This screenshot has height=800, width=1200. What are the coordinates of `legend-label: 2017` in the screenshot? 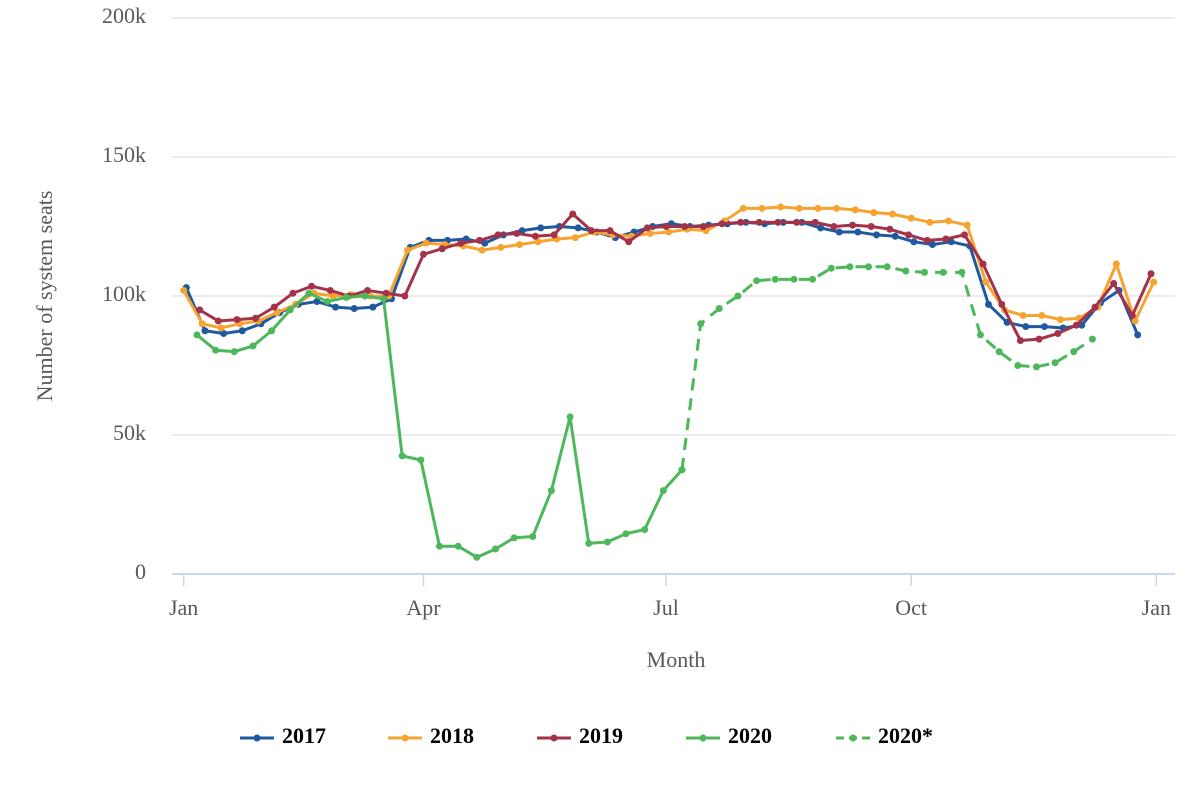 It's located at (304, 735).